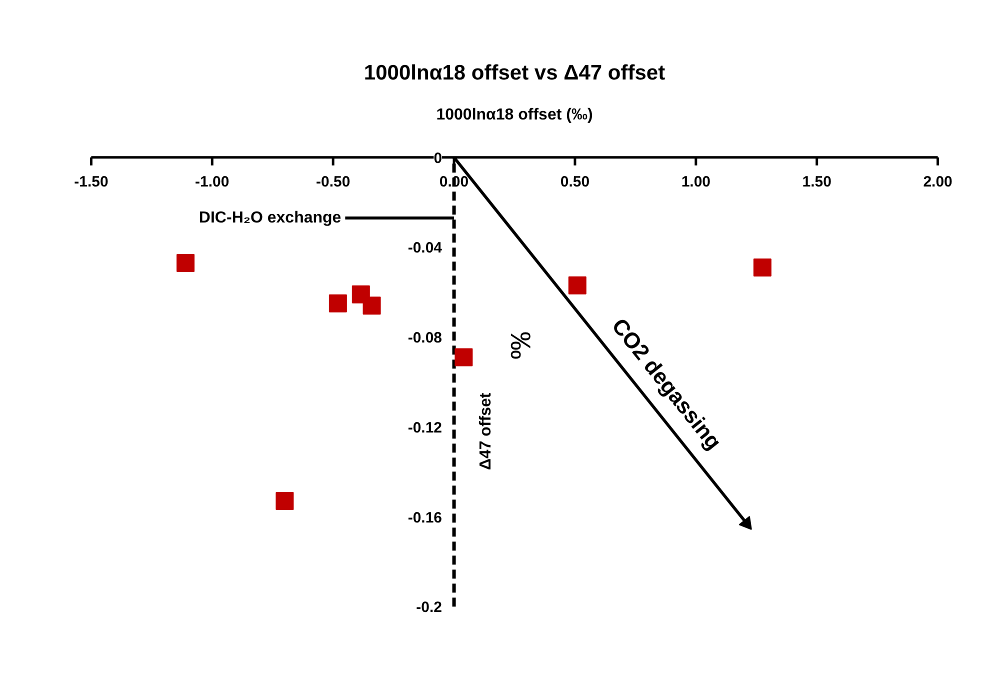 Image resolution: width=984 pixels, height=675 pixels. Describe the element at coordinates (515, 73) in the screenshot. I see `chart-title: 1000lnα18 offset vs Δ47 offset` at that location.